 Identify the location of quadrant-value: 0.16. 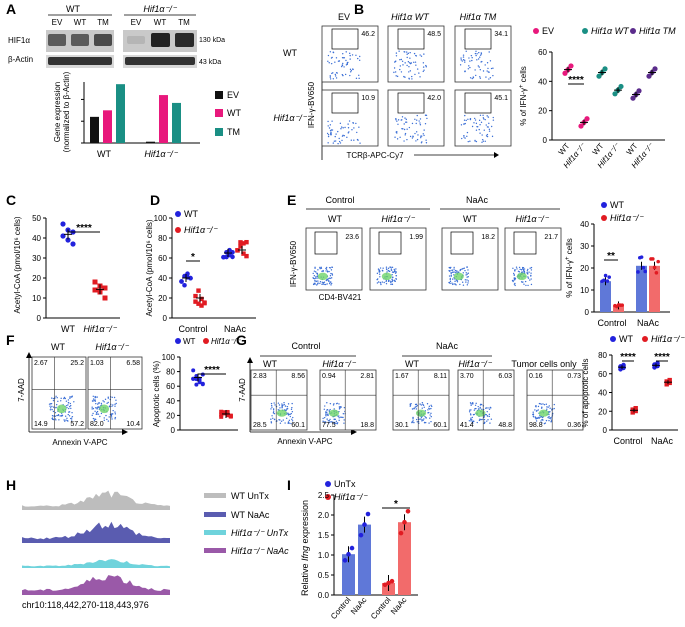
(536, 376).